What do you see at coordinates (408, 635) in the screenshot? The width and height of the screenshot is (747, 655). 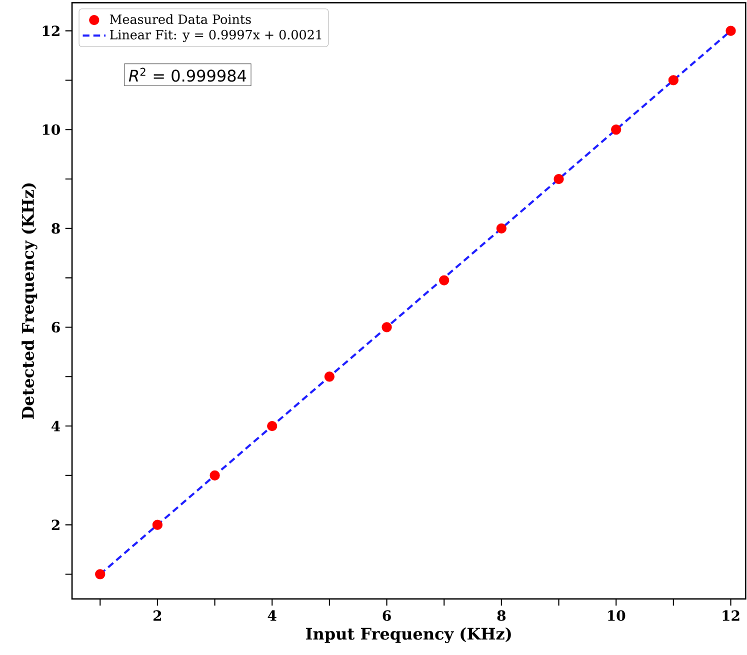 I see `x-axis-title: Input Frequency (KHz)` at bounding box center [408, 635].